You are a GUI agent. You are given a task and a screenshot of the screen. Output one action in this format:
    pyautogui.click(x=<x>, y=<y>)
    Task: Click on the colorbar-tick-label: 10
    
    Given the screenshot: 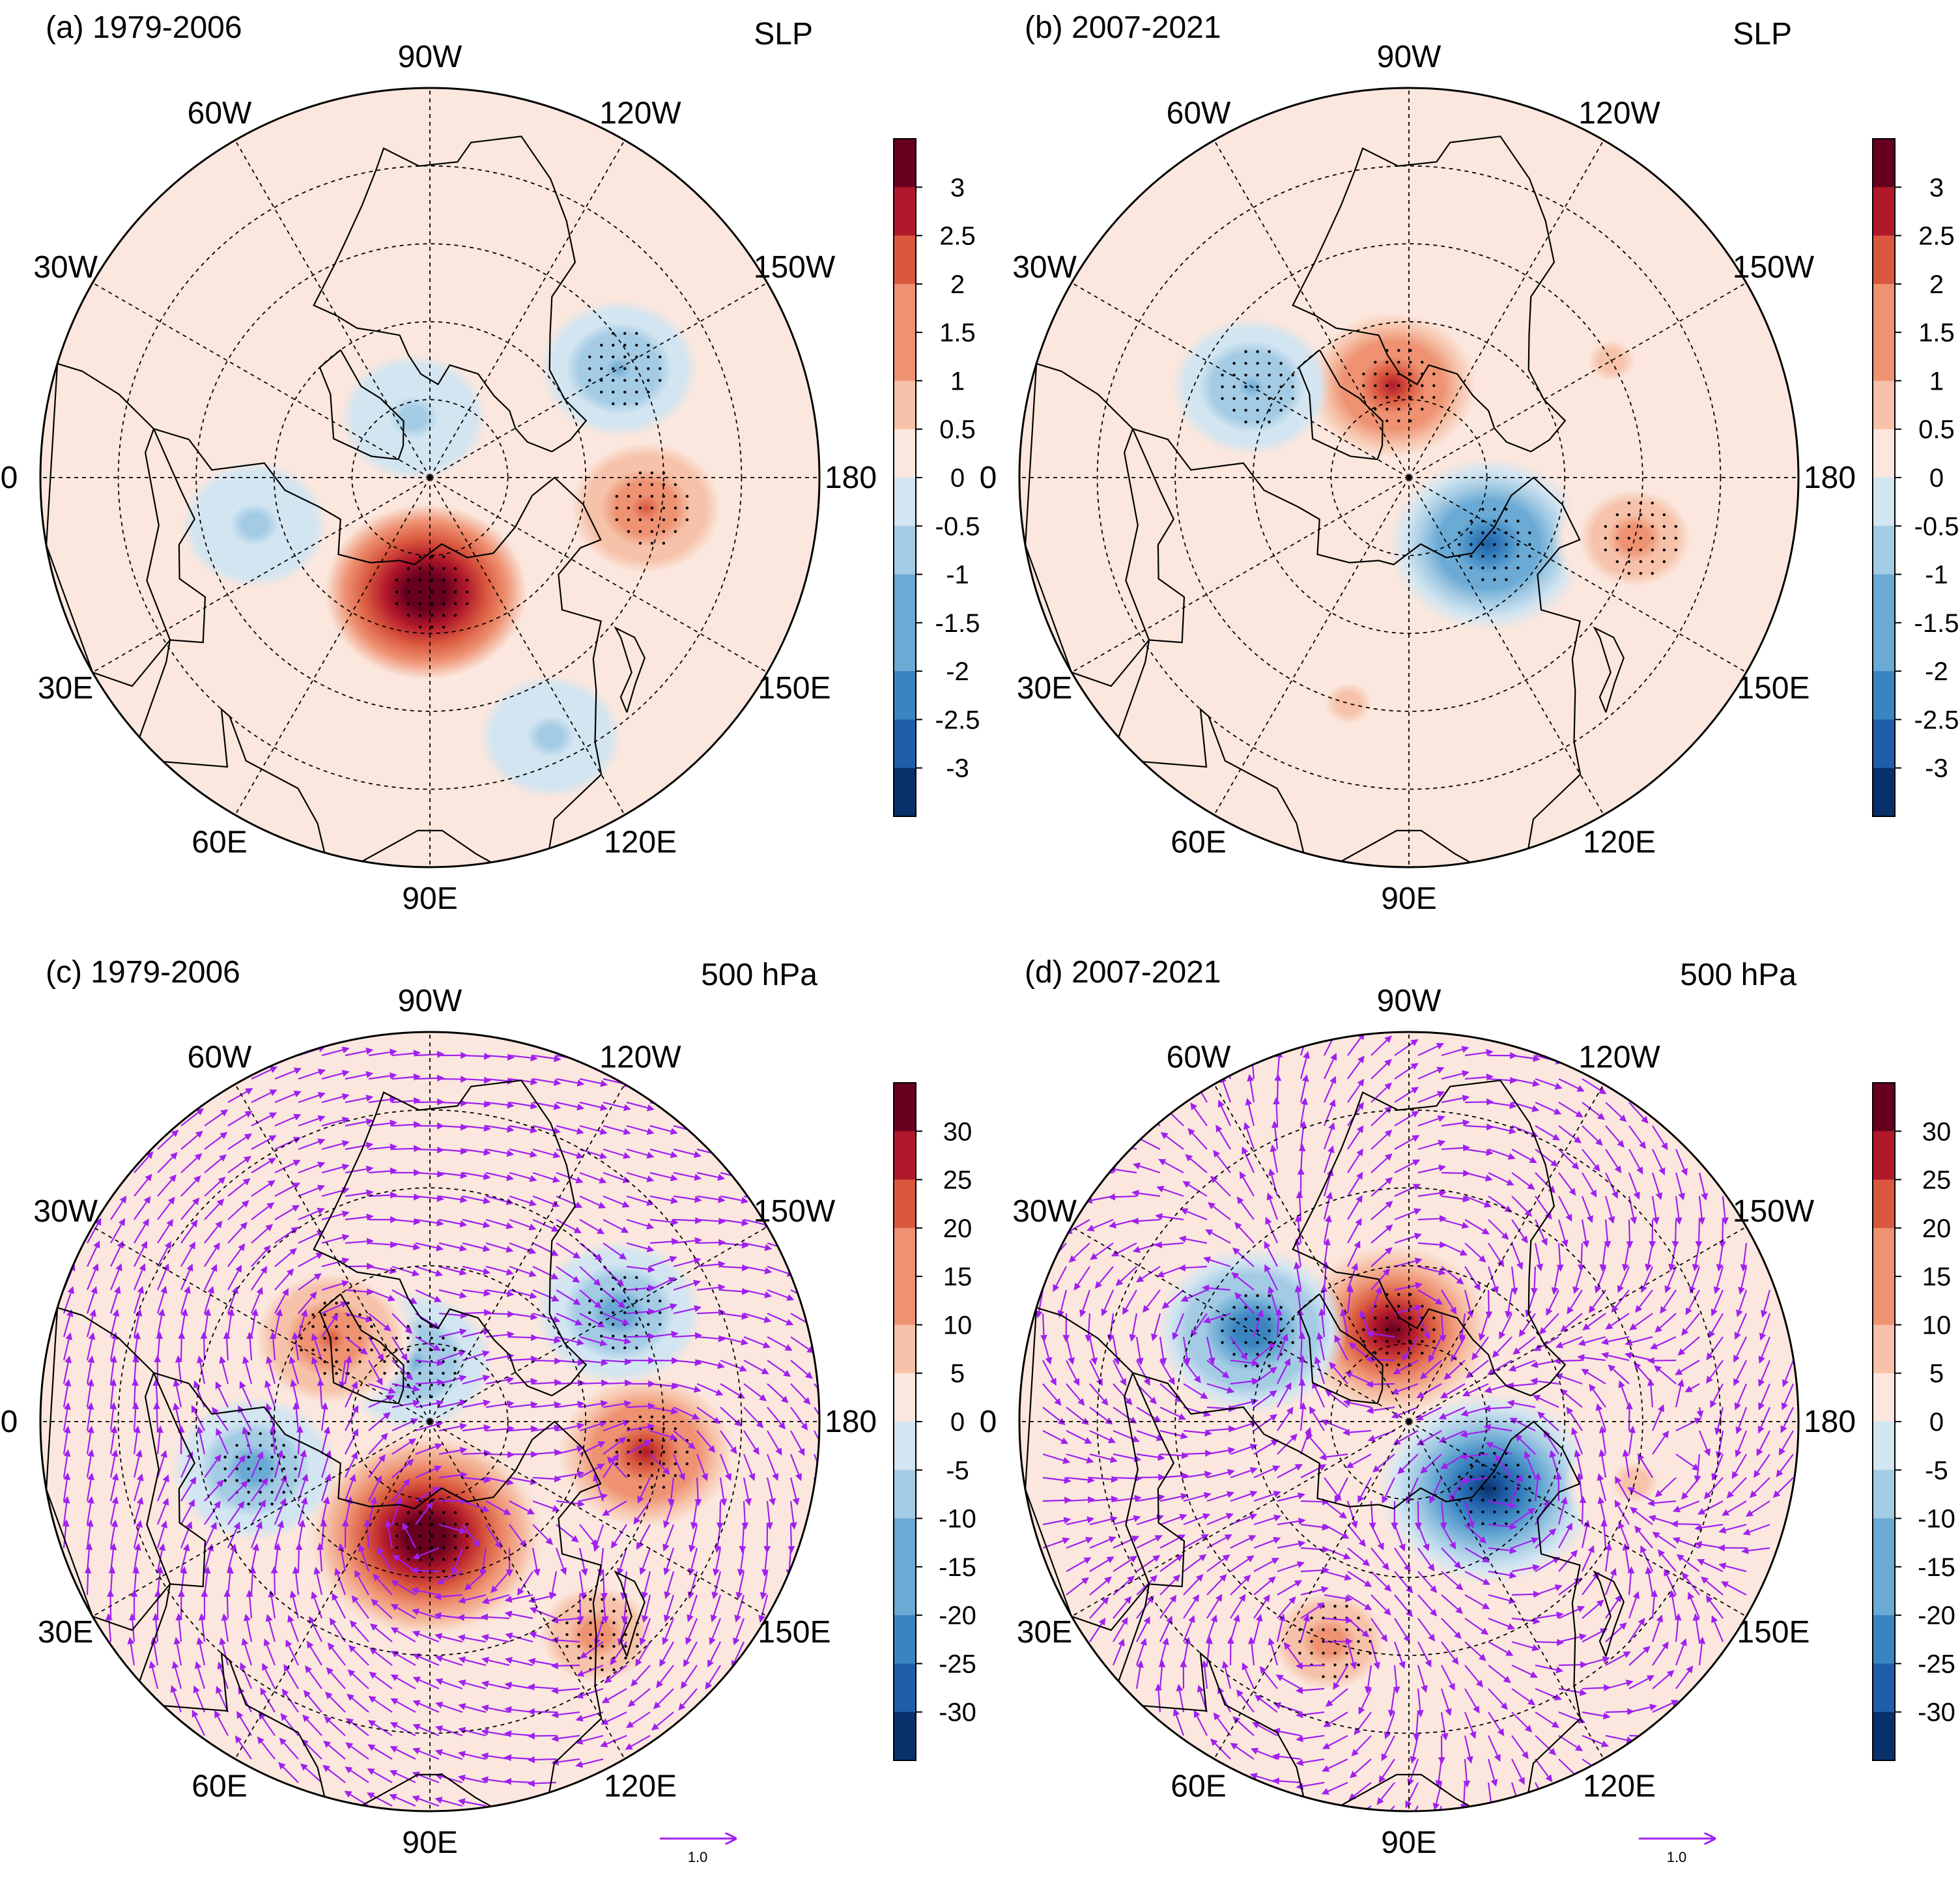 What is the action you would take?
    pyautogui.click(x=1937, y=1325)
    